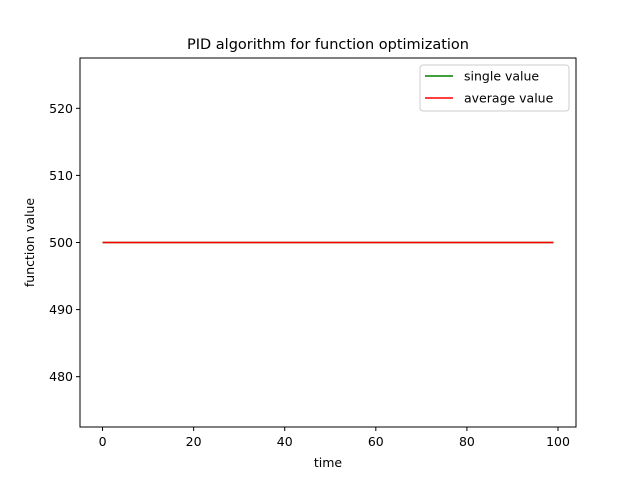 This screenshot has height=480, width=640. What do you see at coordinates (328, 462) in the screenshot?
I see `x-axis-label: time` at bounding box center [328, 462].